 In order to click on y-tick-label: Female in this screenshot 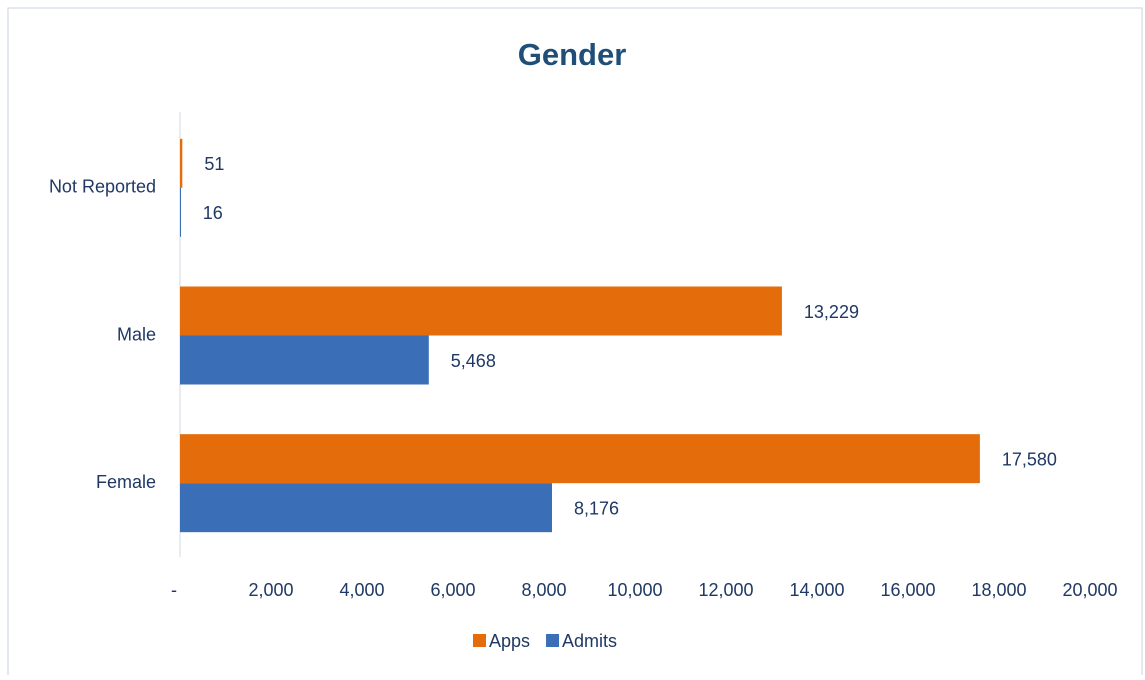, I will do `click(126, 482)`.